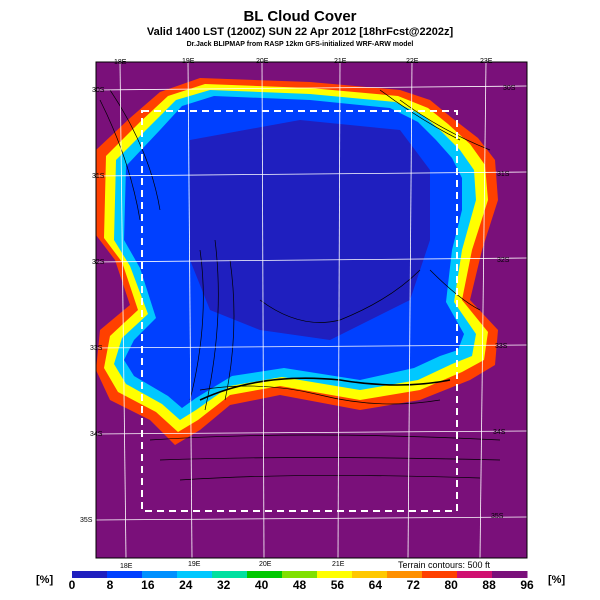  What do you see at coordinates (413, 585) in the screenshot?
I see `colorbar-tick-label: 72` at bounding box center [413, 585].